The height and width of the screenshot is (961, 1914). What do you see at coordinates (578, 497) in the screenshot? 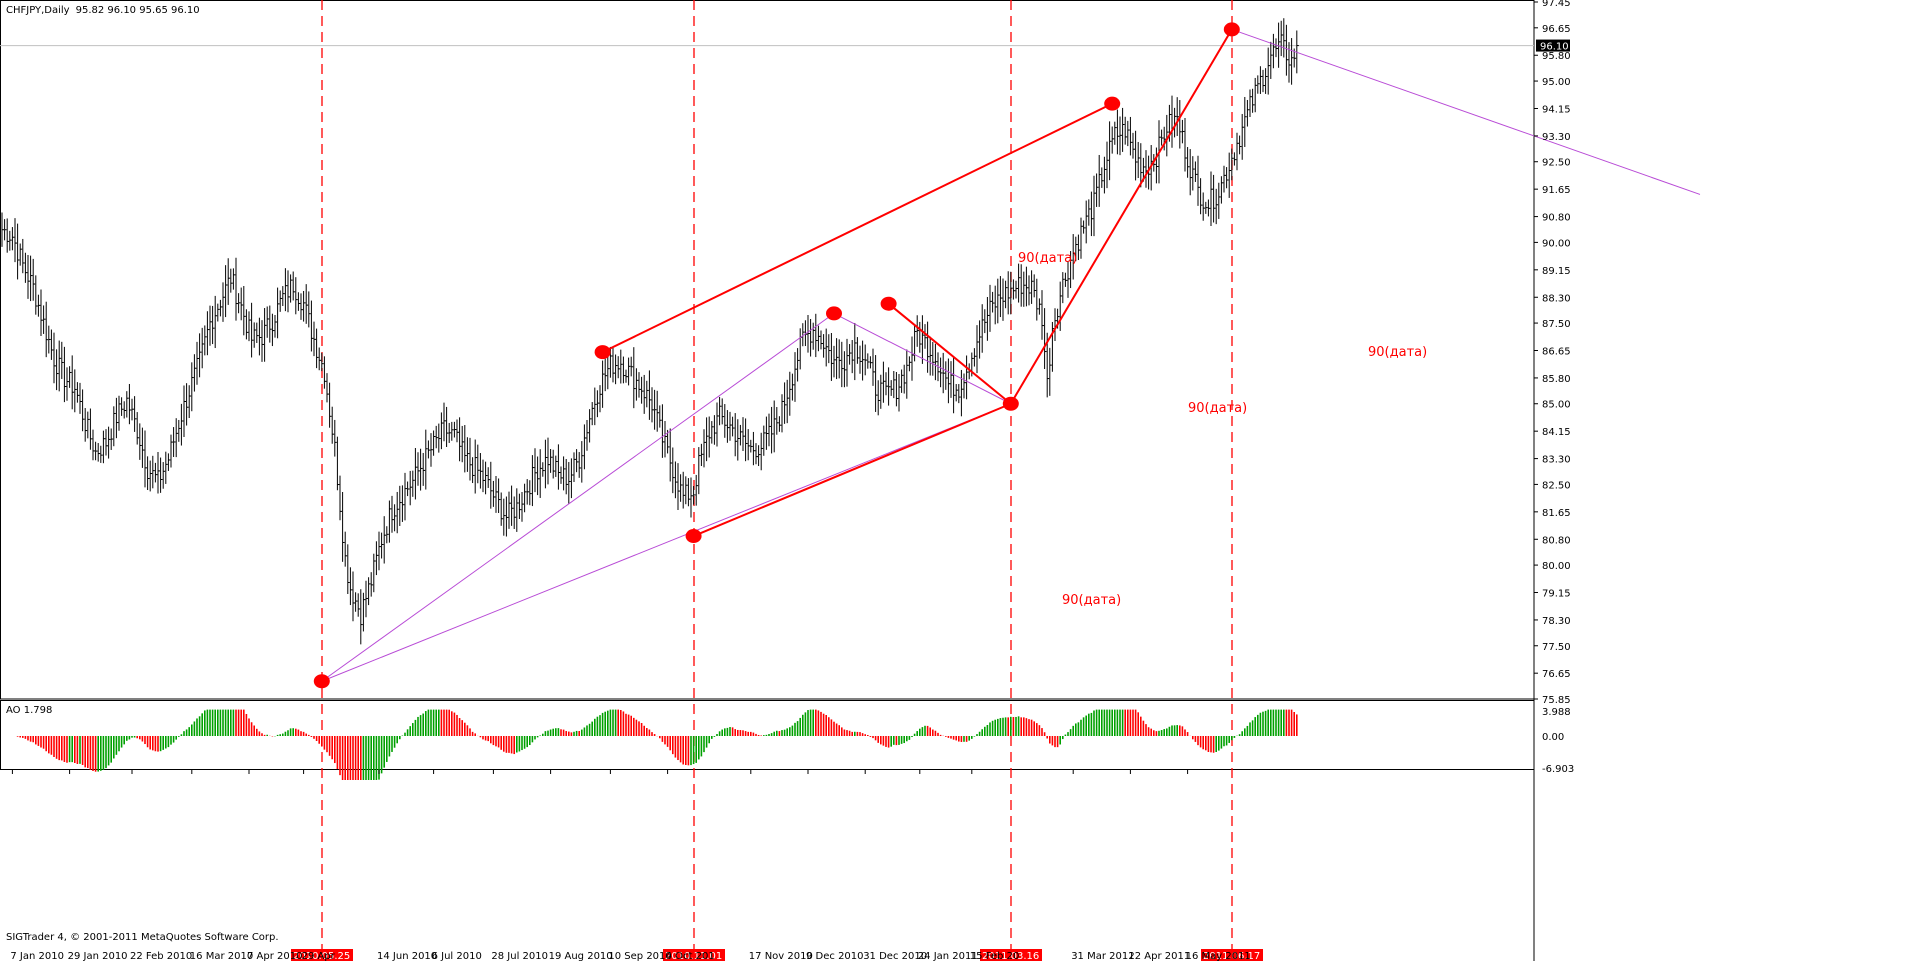
I see `fan-line-low-to-dec` at bounding box center [578, 497].